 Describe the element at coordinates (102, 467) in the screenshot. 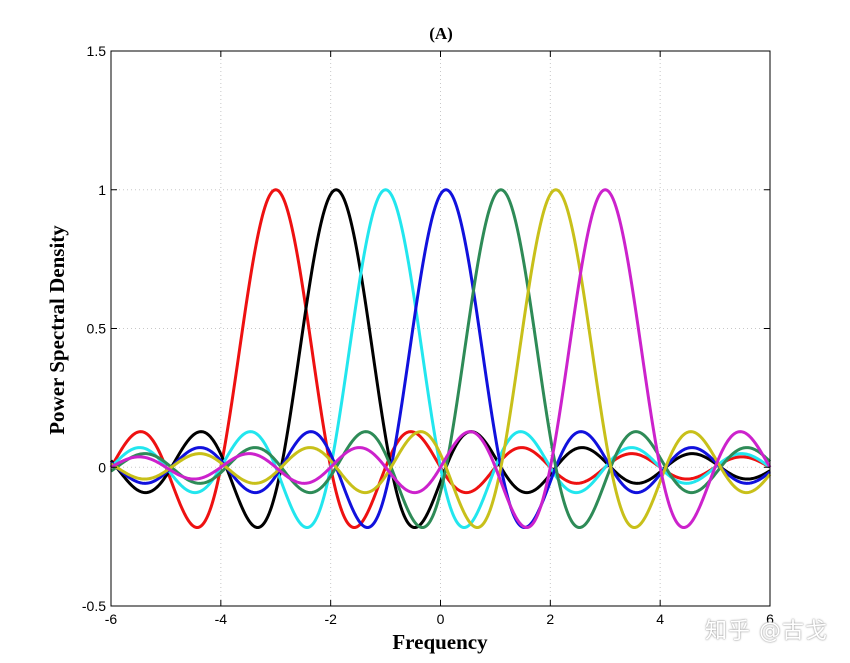

I see `y-tick-label: 0` at that location.